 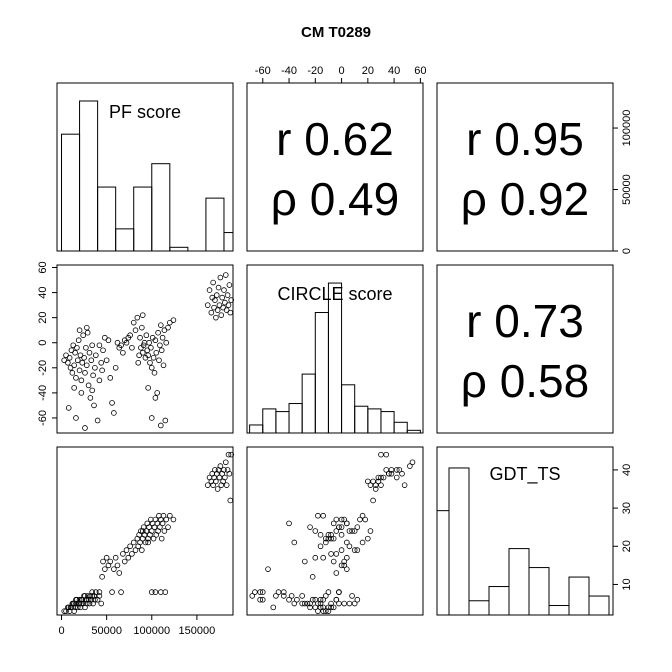 I want to click on correlation-r-label: r 0.62, so click(x=335, y=139).